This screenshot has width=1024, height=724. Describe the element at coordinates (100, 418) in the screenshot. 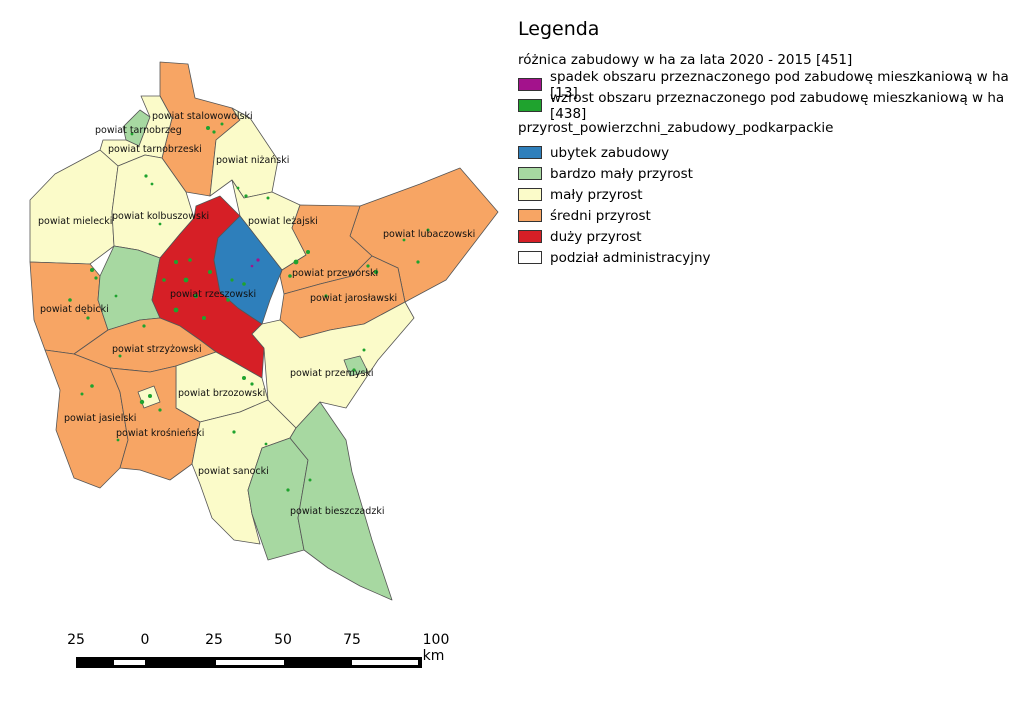

I see `district-label: powiat jasielski` at that location.